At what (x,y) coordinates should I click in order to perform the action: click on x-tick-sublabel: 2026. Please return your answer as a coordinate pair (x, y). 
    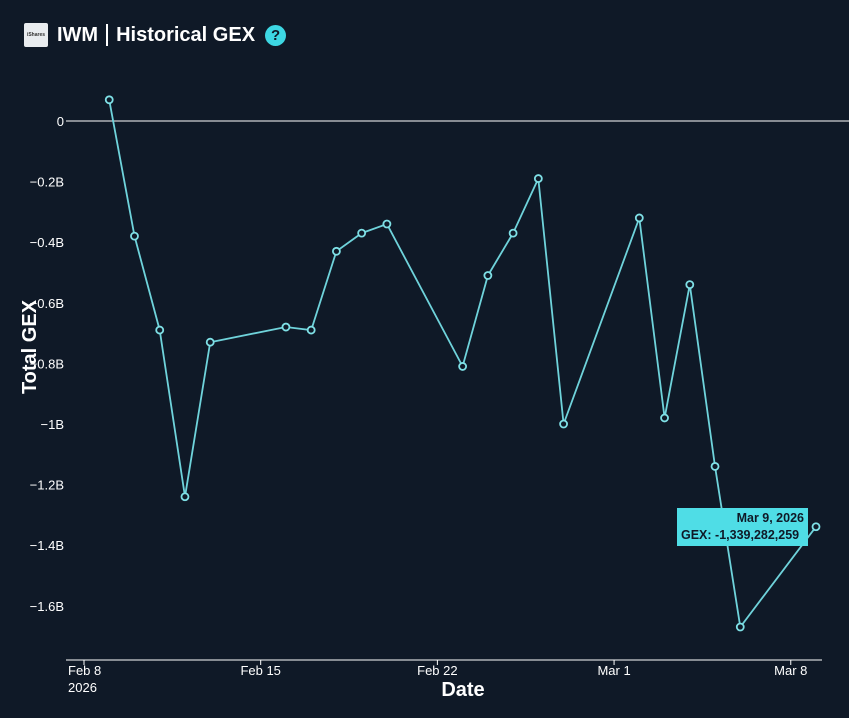
    Looking at the image, I should click on (82, 687).